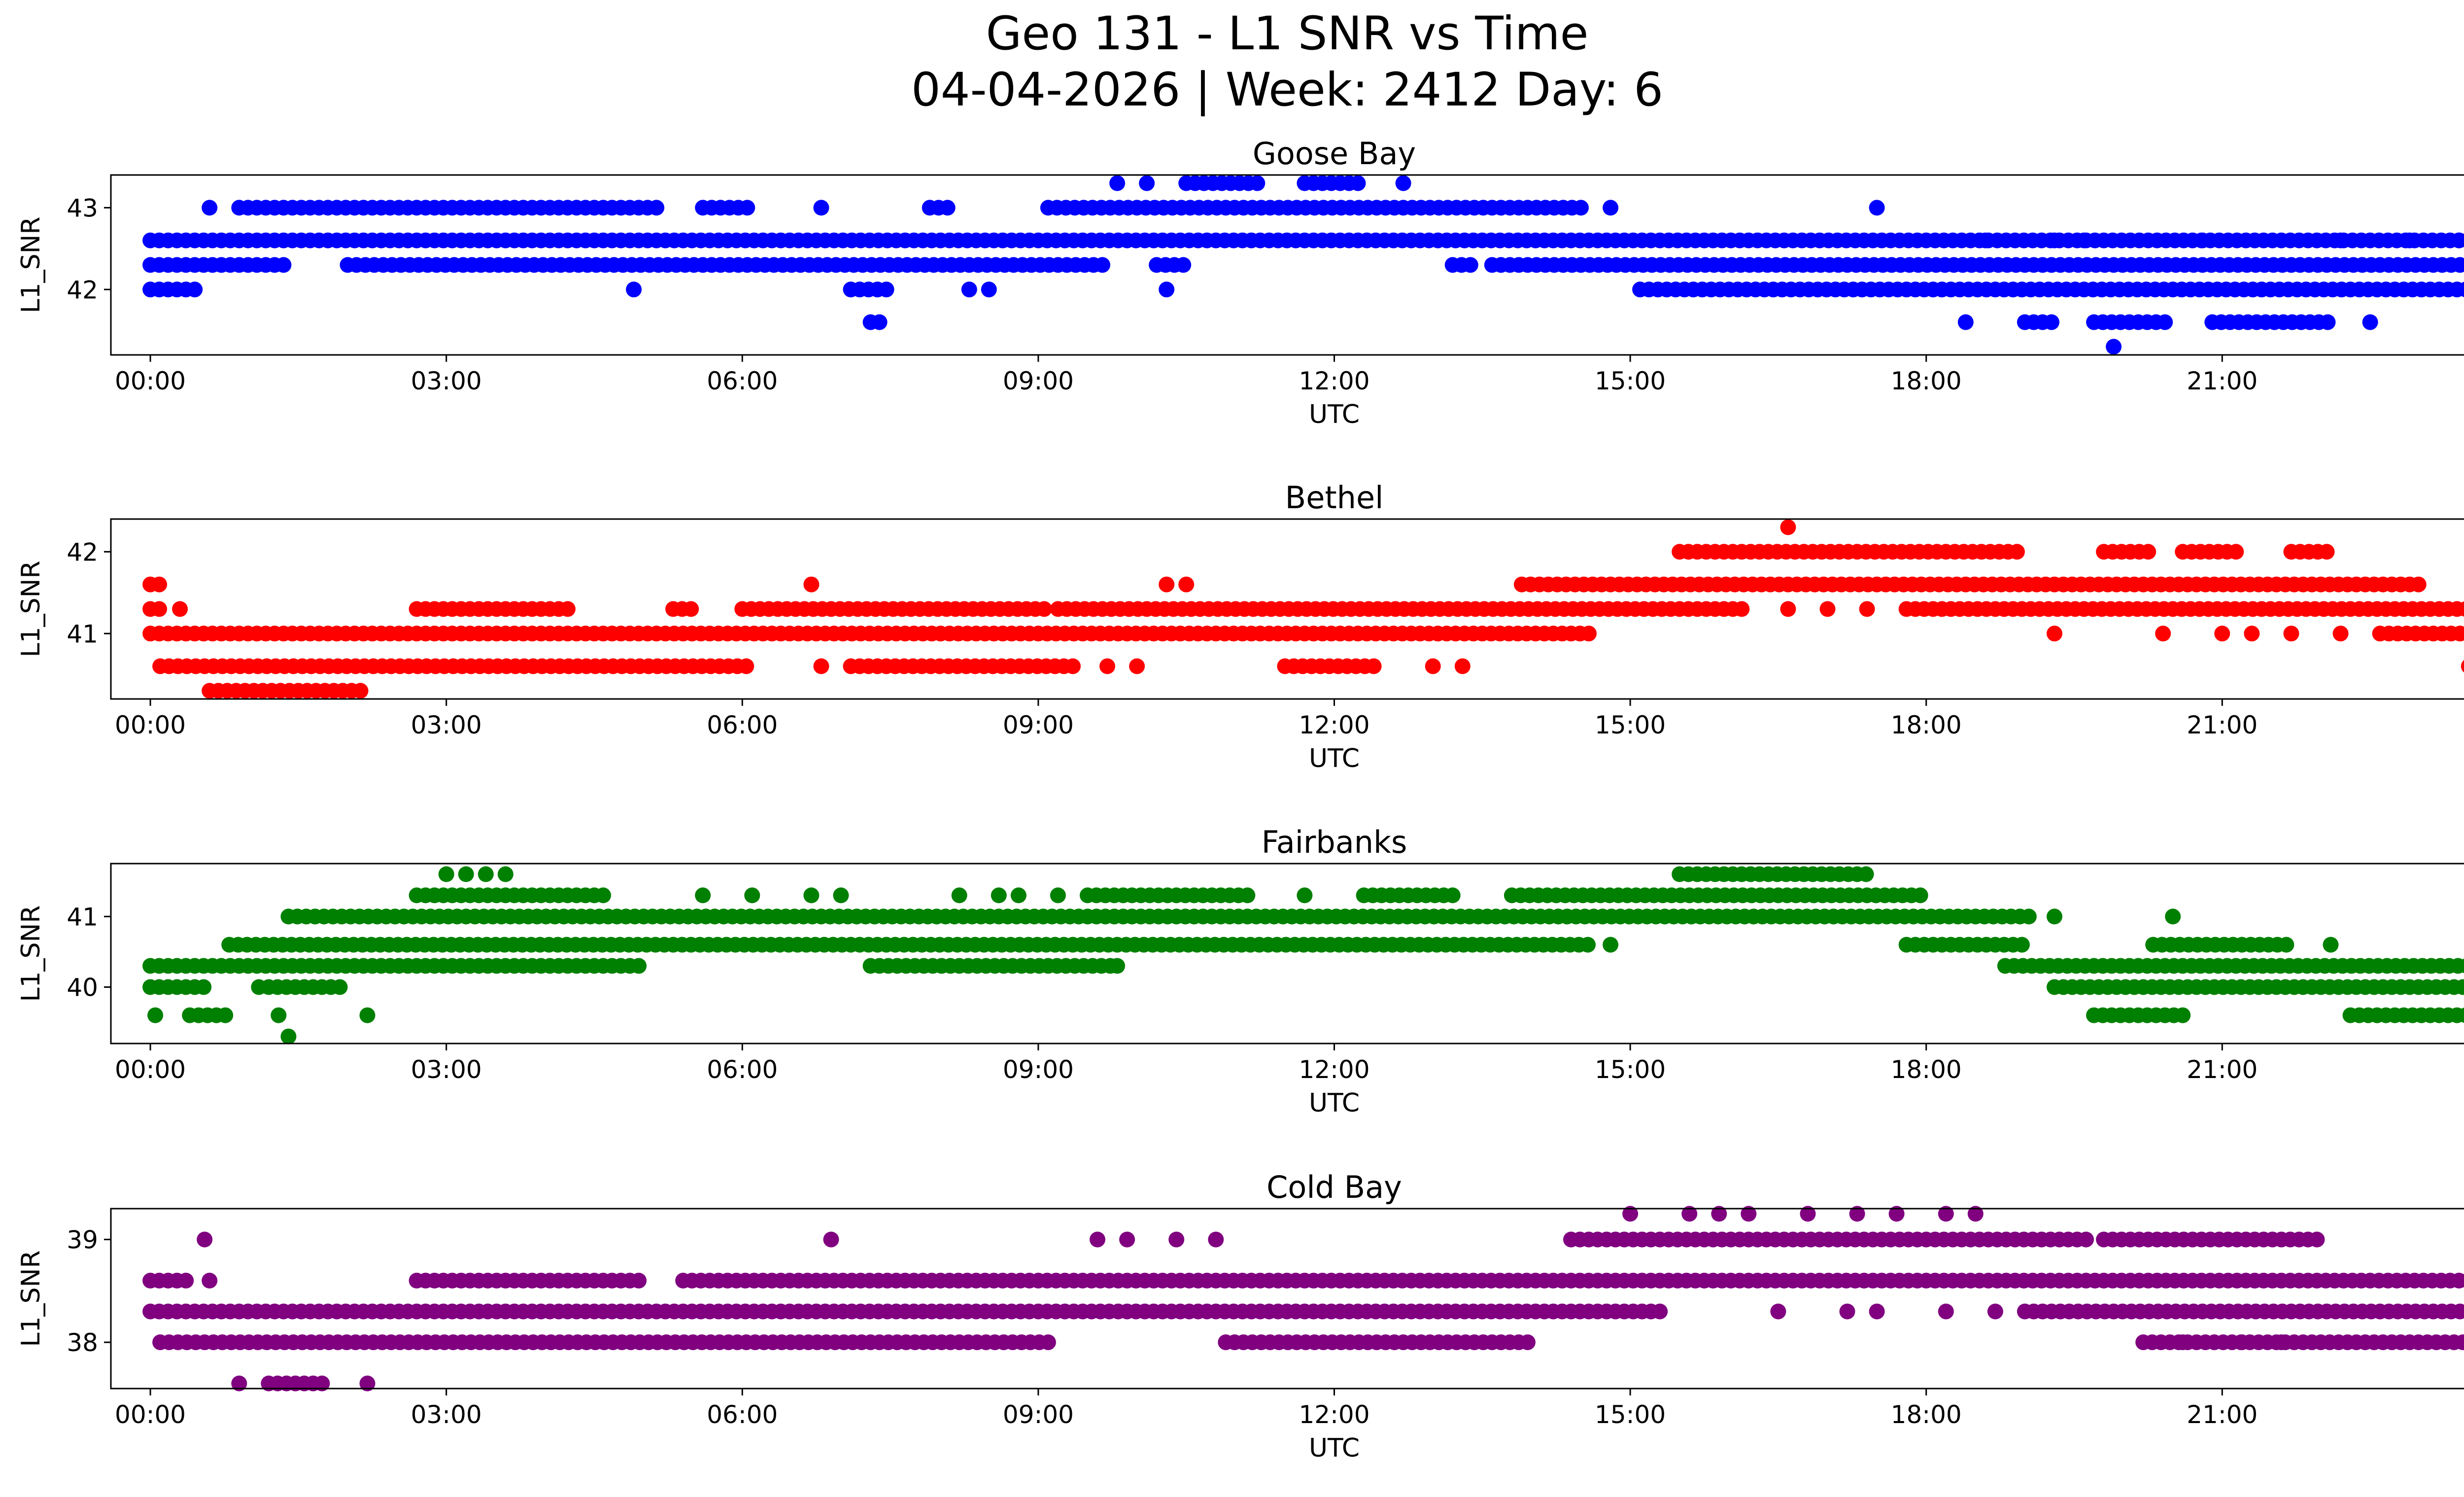 The width and height of the screenshot is (2464, 1497). Describe the element at coordinates (150, 381) in the screenshot. I see `x-tick-label: 00:00` at that location.